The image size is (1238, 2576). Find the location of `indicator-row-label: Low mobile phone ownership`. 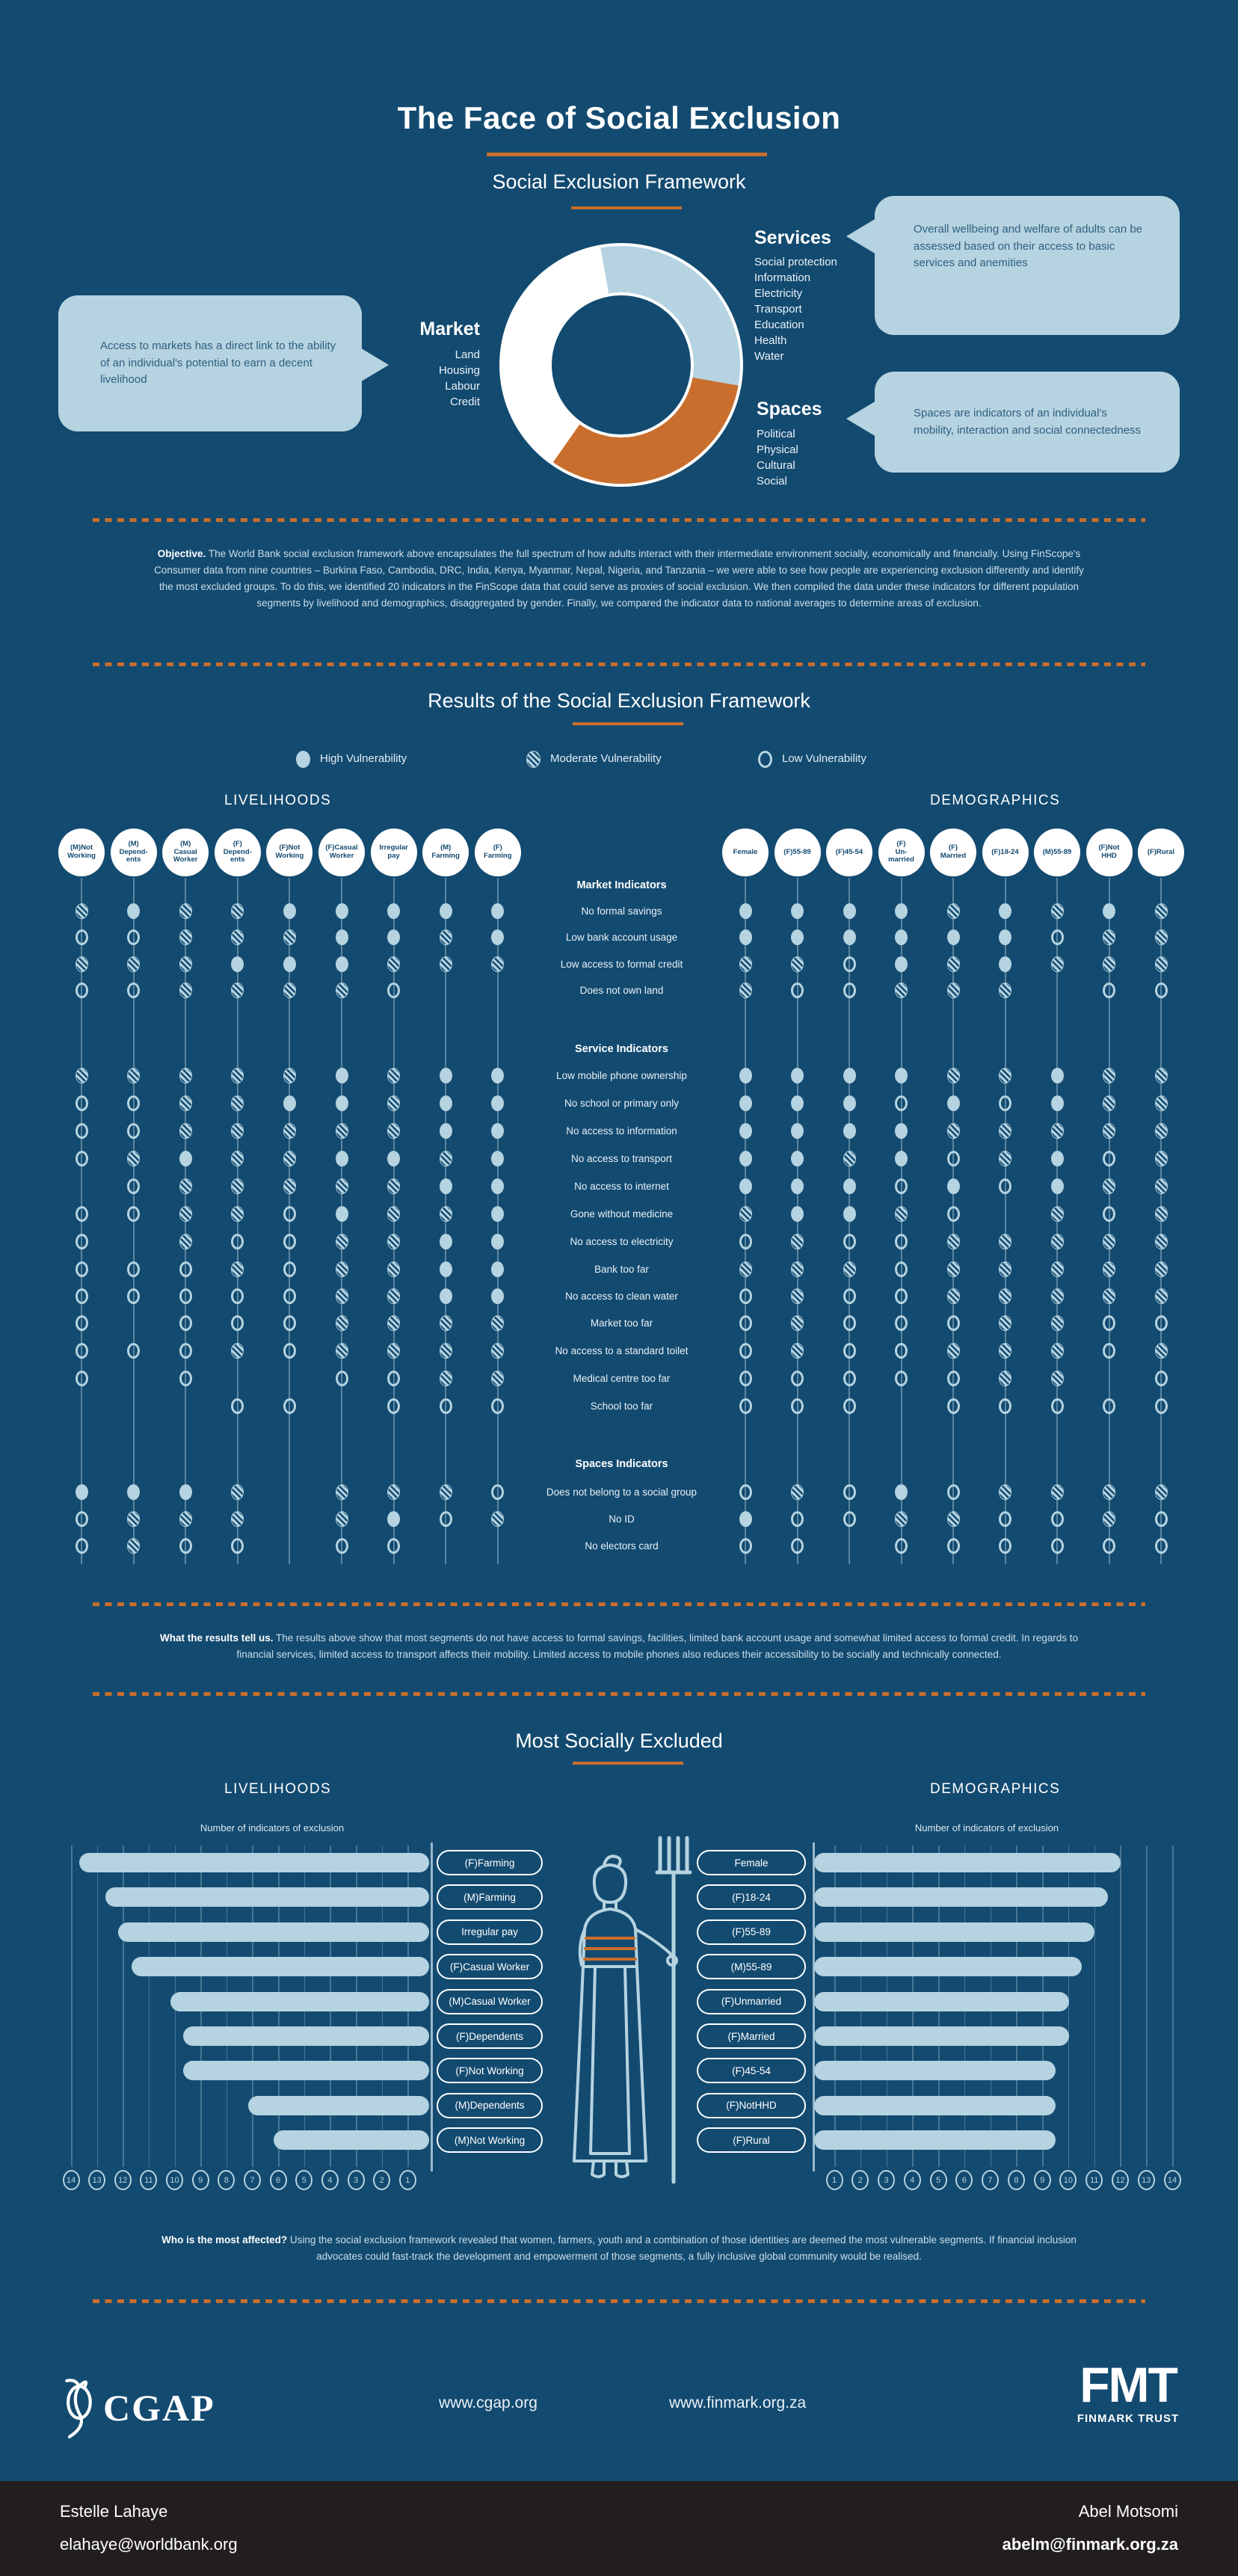

indicator-row-label: Low mobile phone ownership is located at coordinates (621, 1075).